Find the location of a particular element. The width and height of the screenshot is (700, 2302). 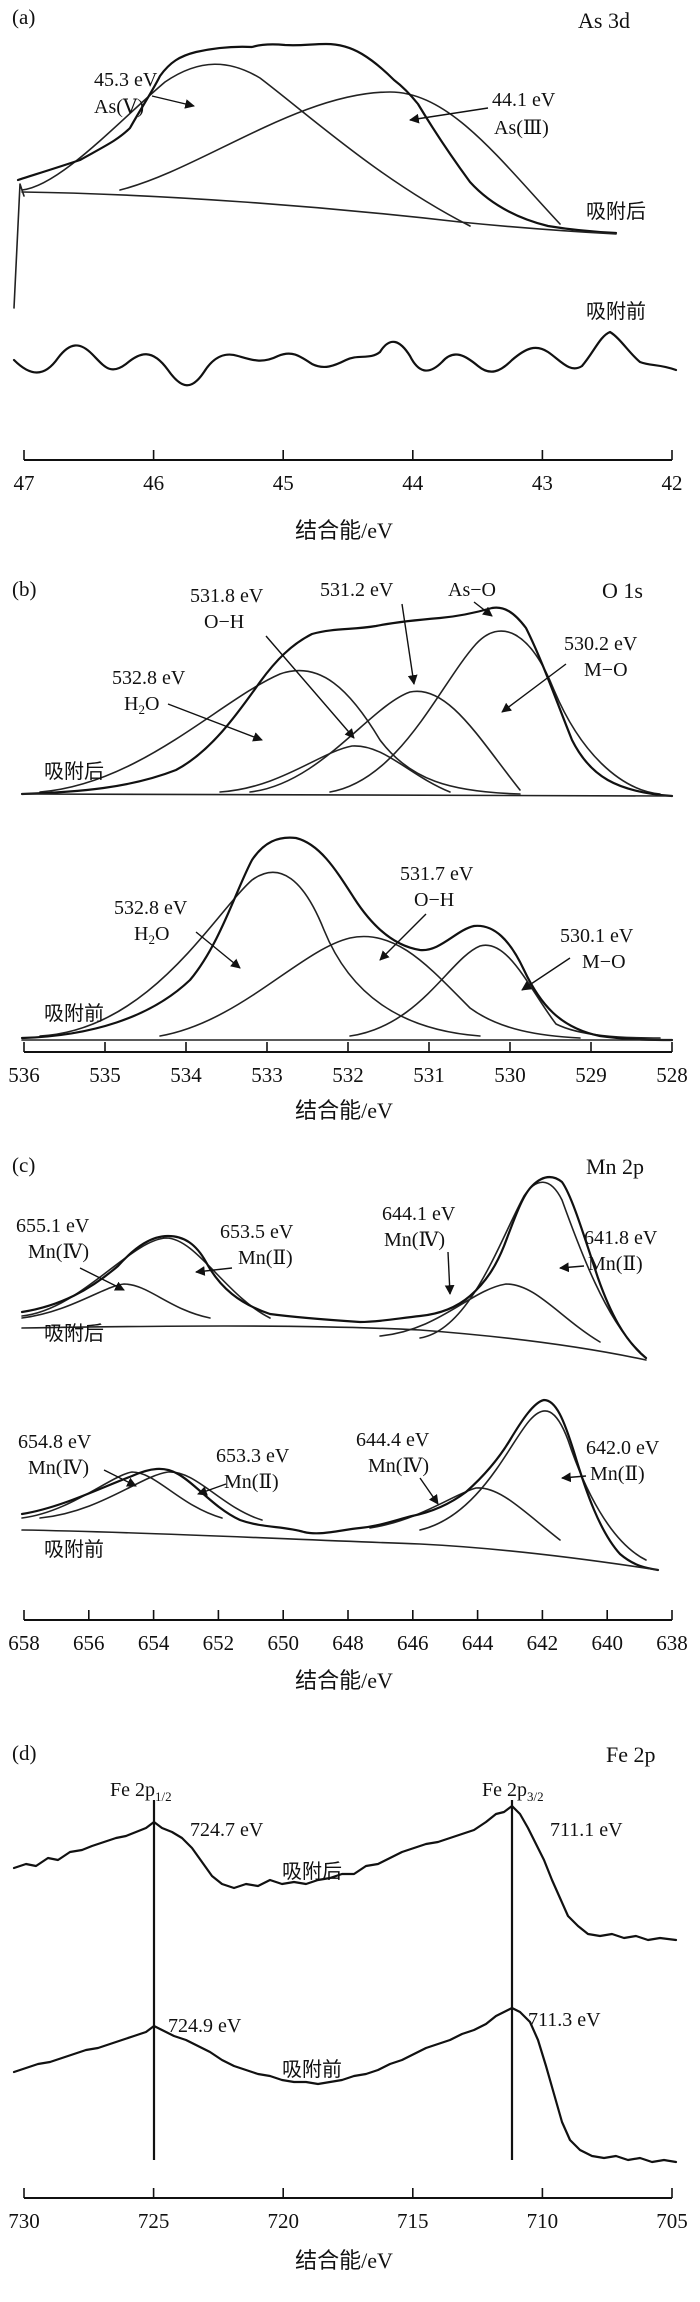

fe2p-before-peak2-energy: 711.3 eV is located at coordinates (564, 2020).